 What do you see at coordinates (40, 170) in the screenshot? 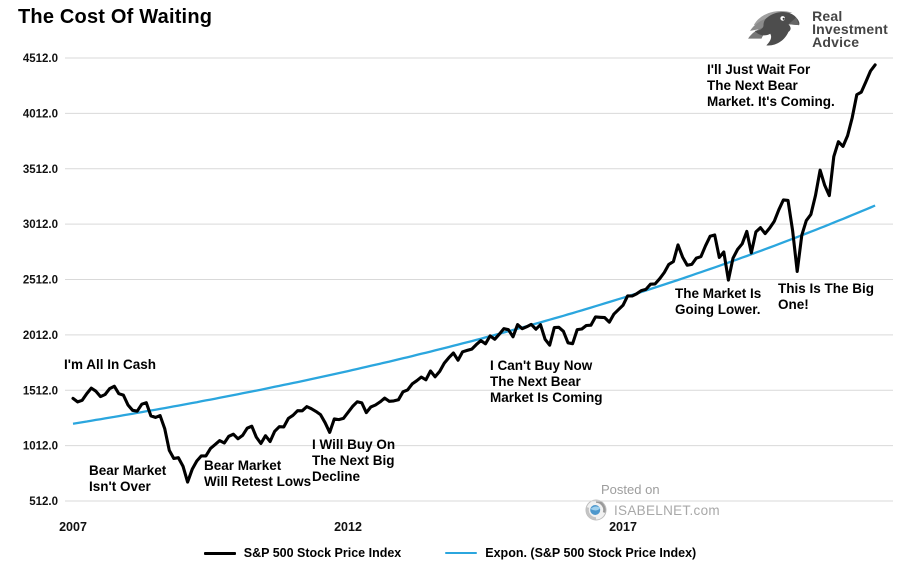
I see `y-tick-label: 3512.0` at bounding box center [40, 170].